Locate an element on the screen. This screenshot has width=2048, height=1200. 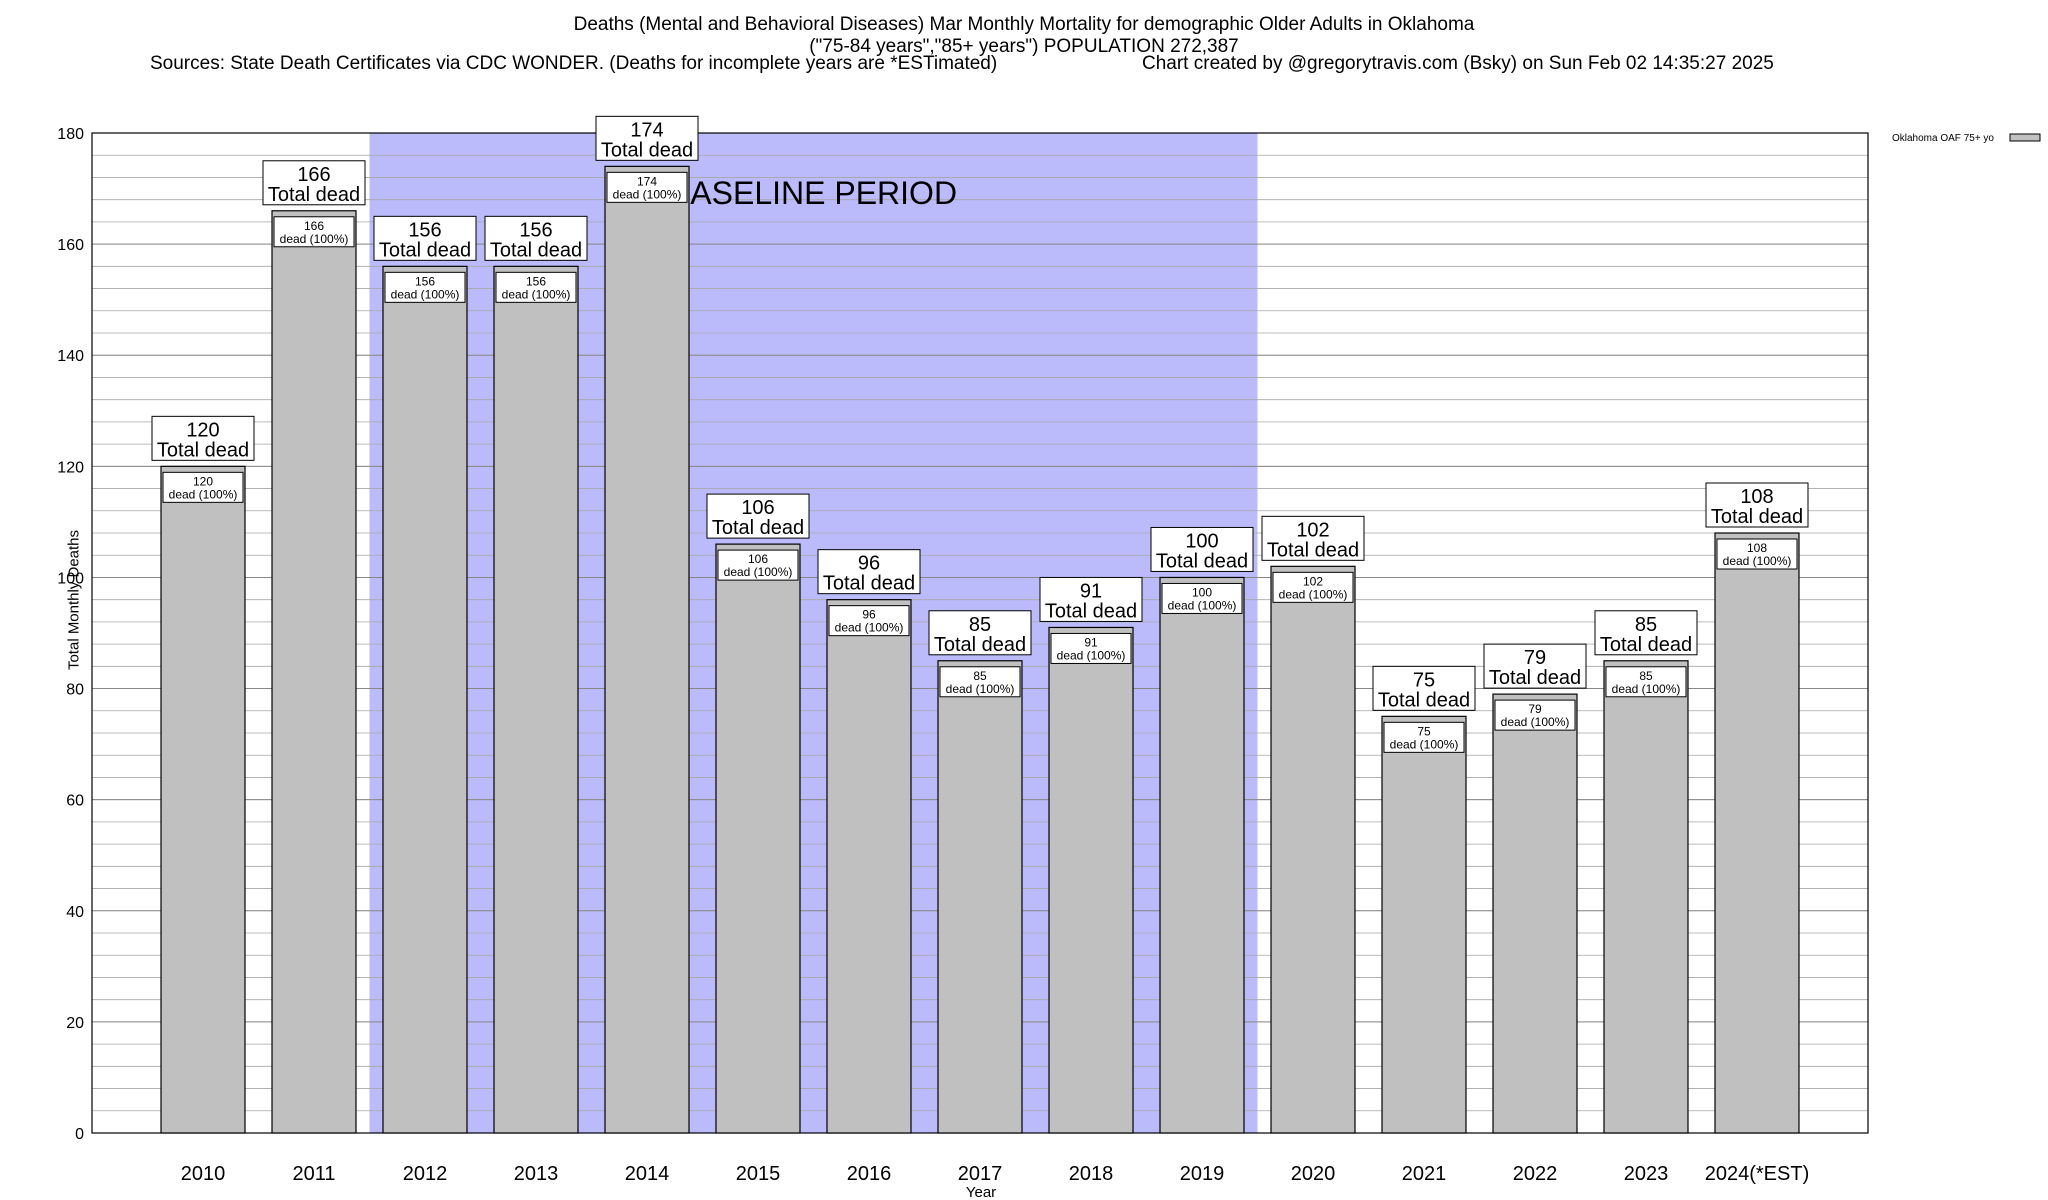
inner-value-label: 106 is located at coordinates (758, 559).